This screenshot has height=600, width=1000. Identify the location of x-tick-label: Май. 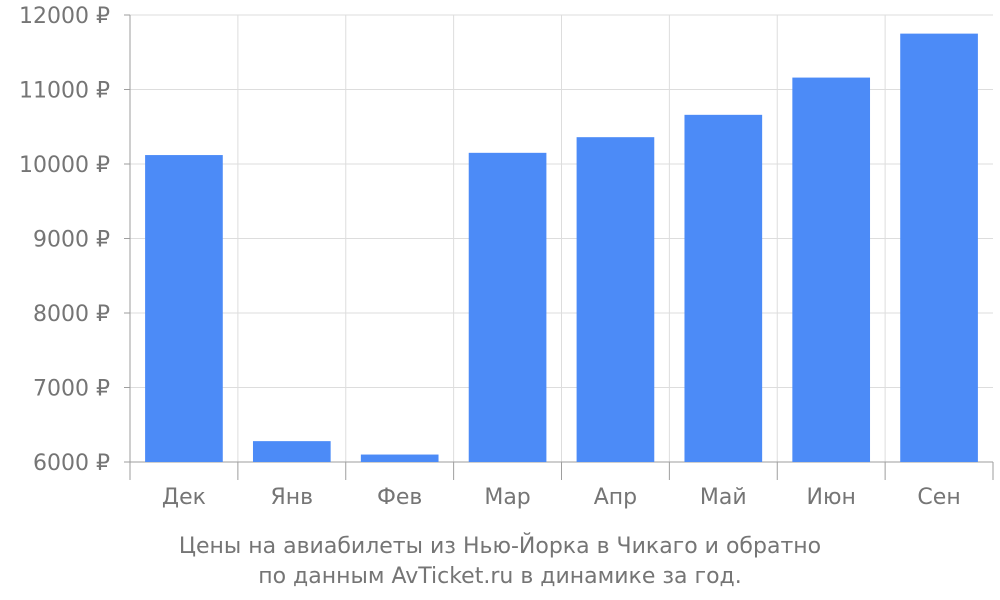
(723, 497).